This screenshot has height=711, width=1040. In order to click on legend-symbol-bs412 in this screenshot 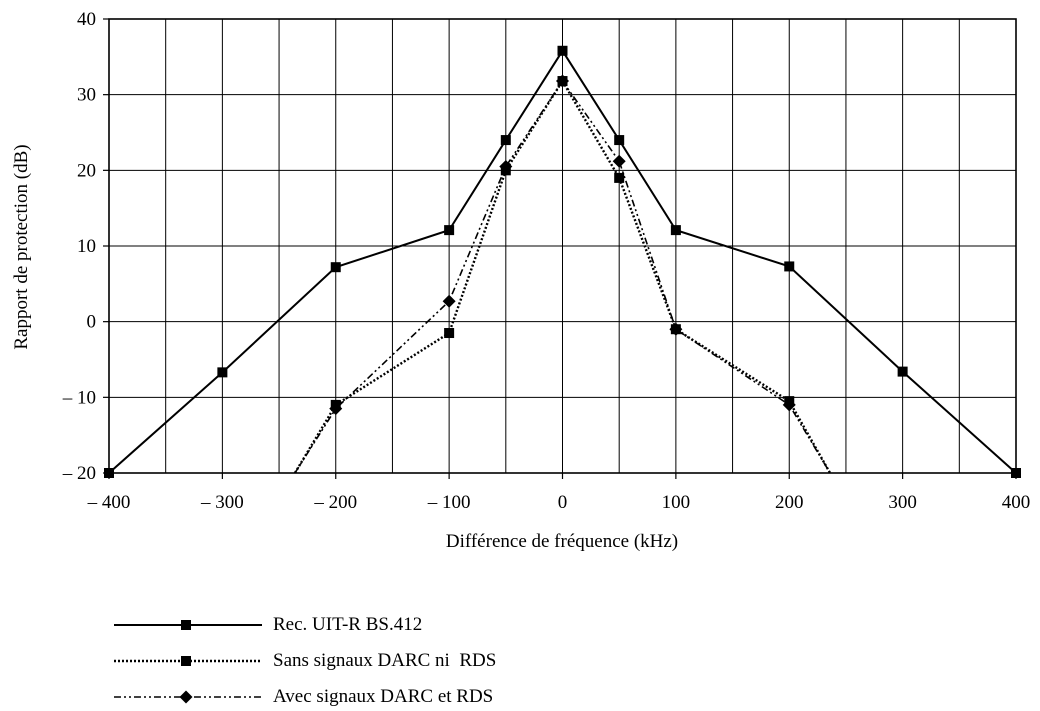, I will do `click(188, 625)`.